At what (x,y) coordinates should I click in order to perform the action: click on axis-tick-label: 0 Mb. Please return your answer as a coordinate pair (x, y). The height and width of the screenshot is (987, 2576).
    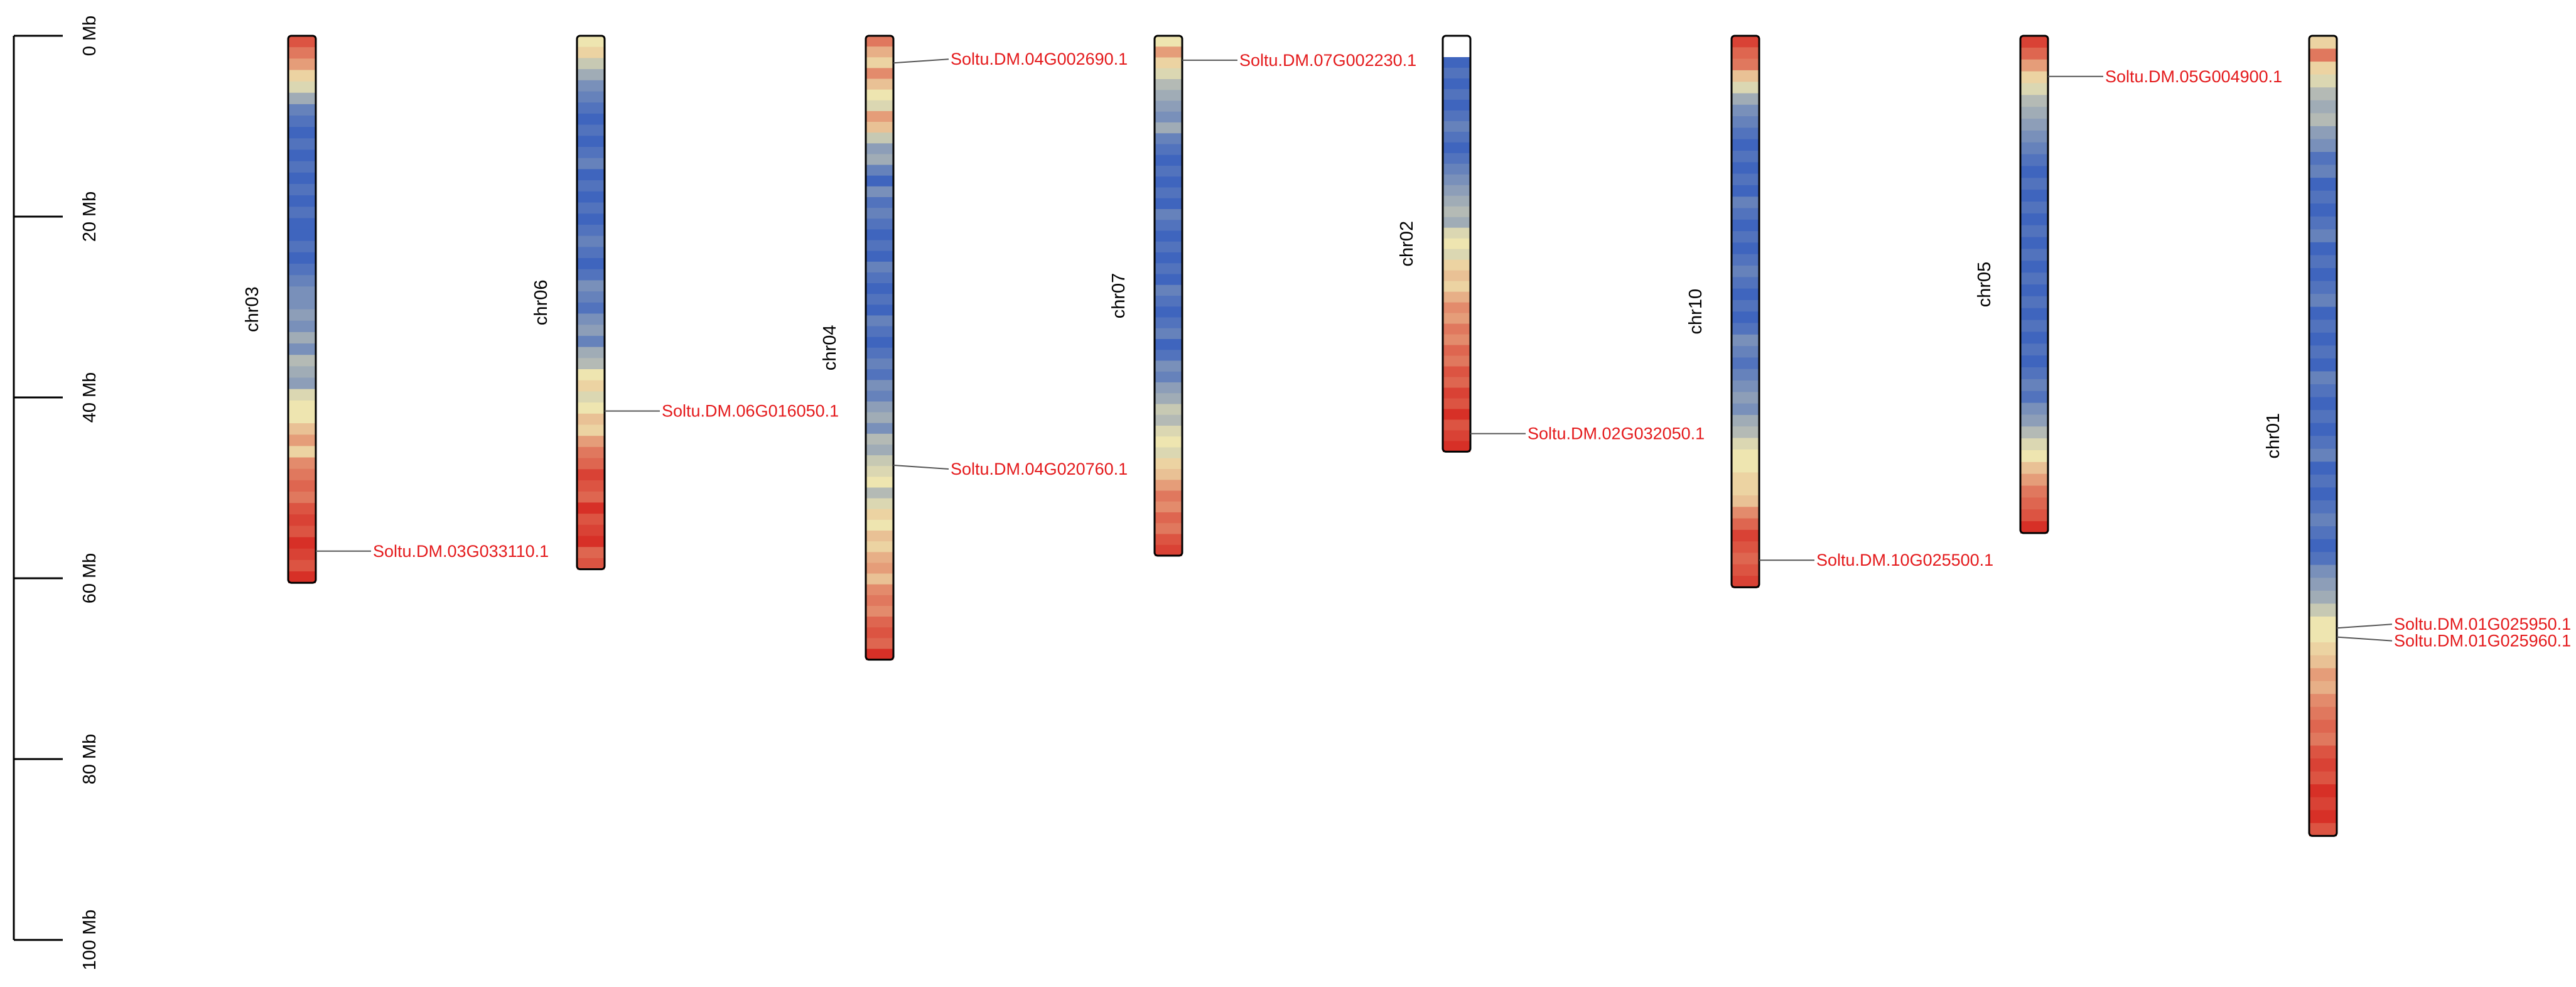
    Looking at the image, I should click on (90, 36).